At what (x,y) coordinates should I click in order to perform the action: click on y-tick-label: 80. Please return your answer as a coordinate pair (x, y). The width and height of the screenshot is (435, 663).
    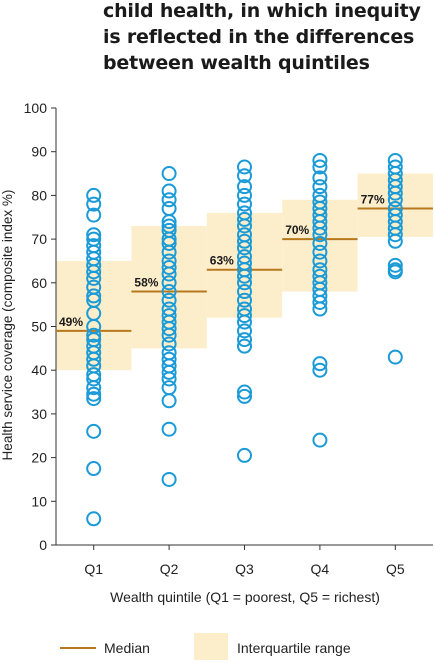
    Looking at the image, I should click on (39, 195).